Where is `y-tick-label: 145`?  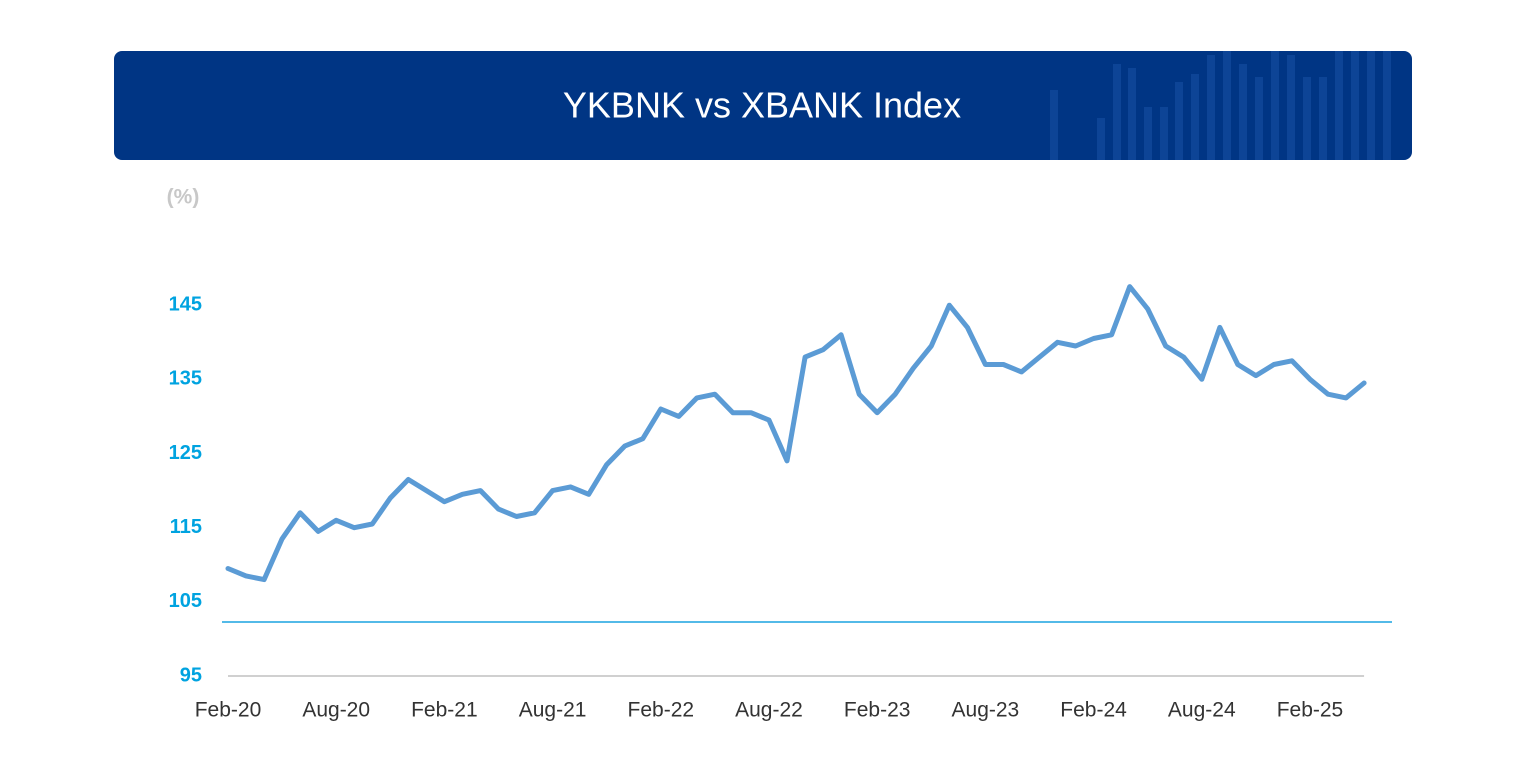
y-tick-label: 145 is located at coordinates (185, 304).